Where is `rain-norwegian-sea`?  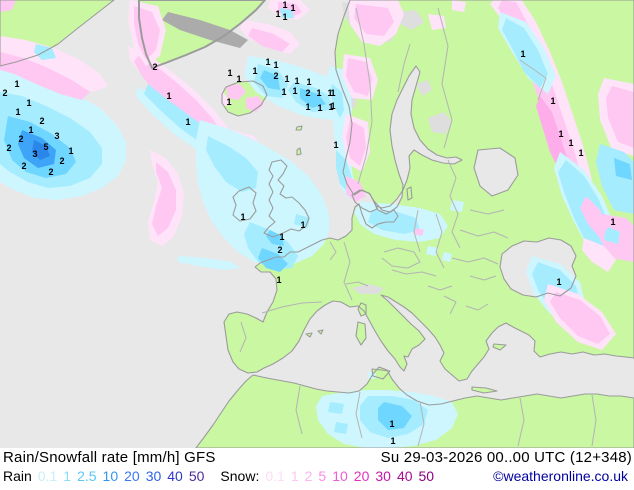
rain-norwegian-sea is located at coordinates (287, 13).